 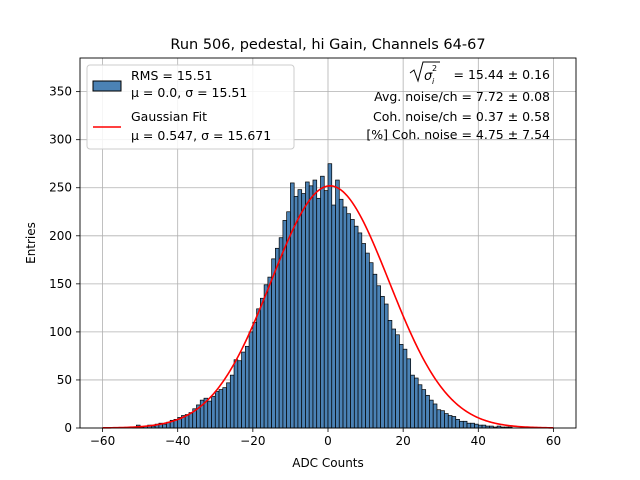 What do you see at coordinates (172, 75) in the screenshot?
I see `legend-histogram-label: RMS = 15.51` at bounding box center [172, 75].